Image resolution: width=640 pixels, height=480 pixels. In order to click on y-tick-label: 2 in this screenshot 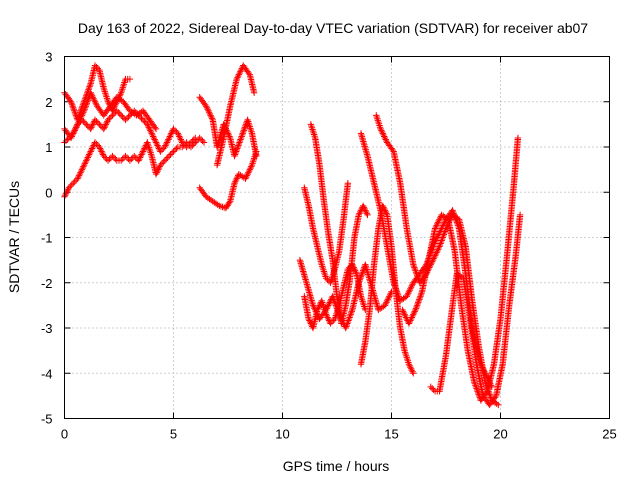, I will do `click(48, 102)`.